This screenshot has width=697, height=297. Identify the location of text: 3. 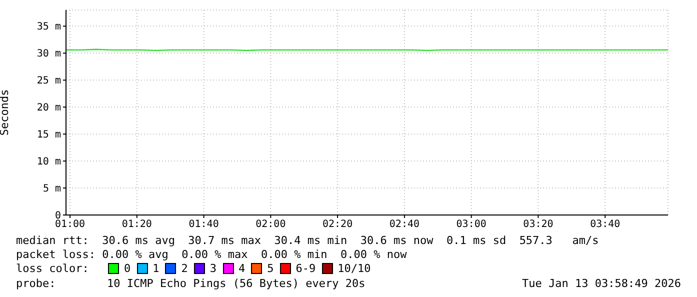
(213, 268).